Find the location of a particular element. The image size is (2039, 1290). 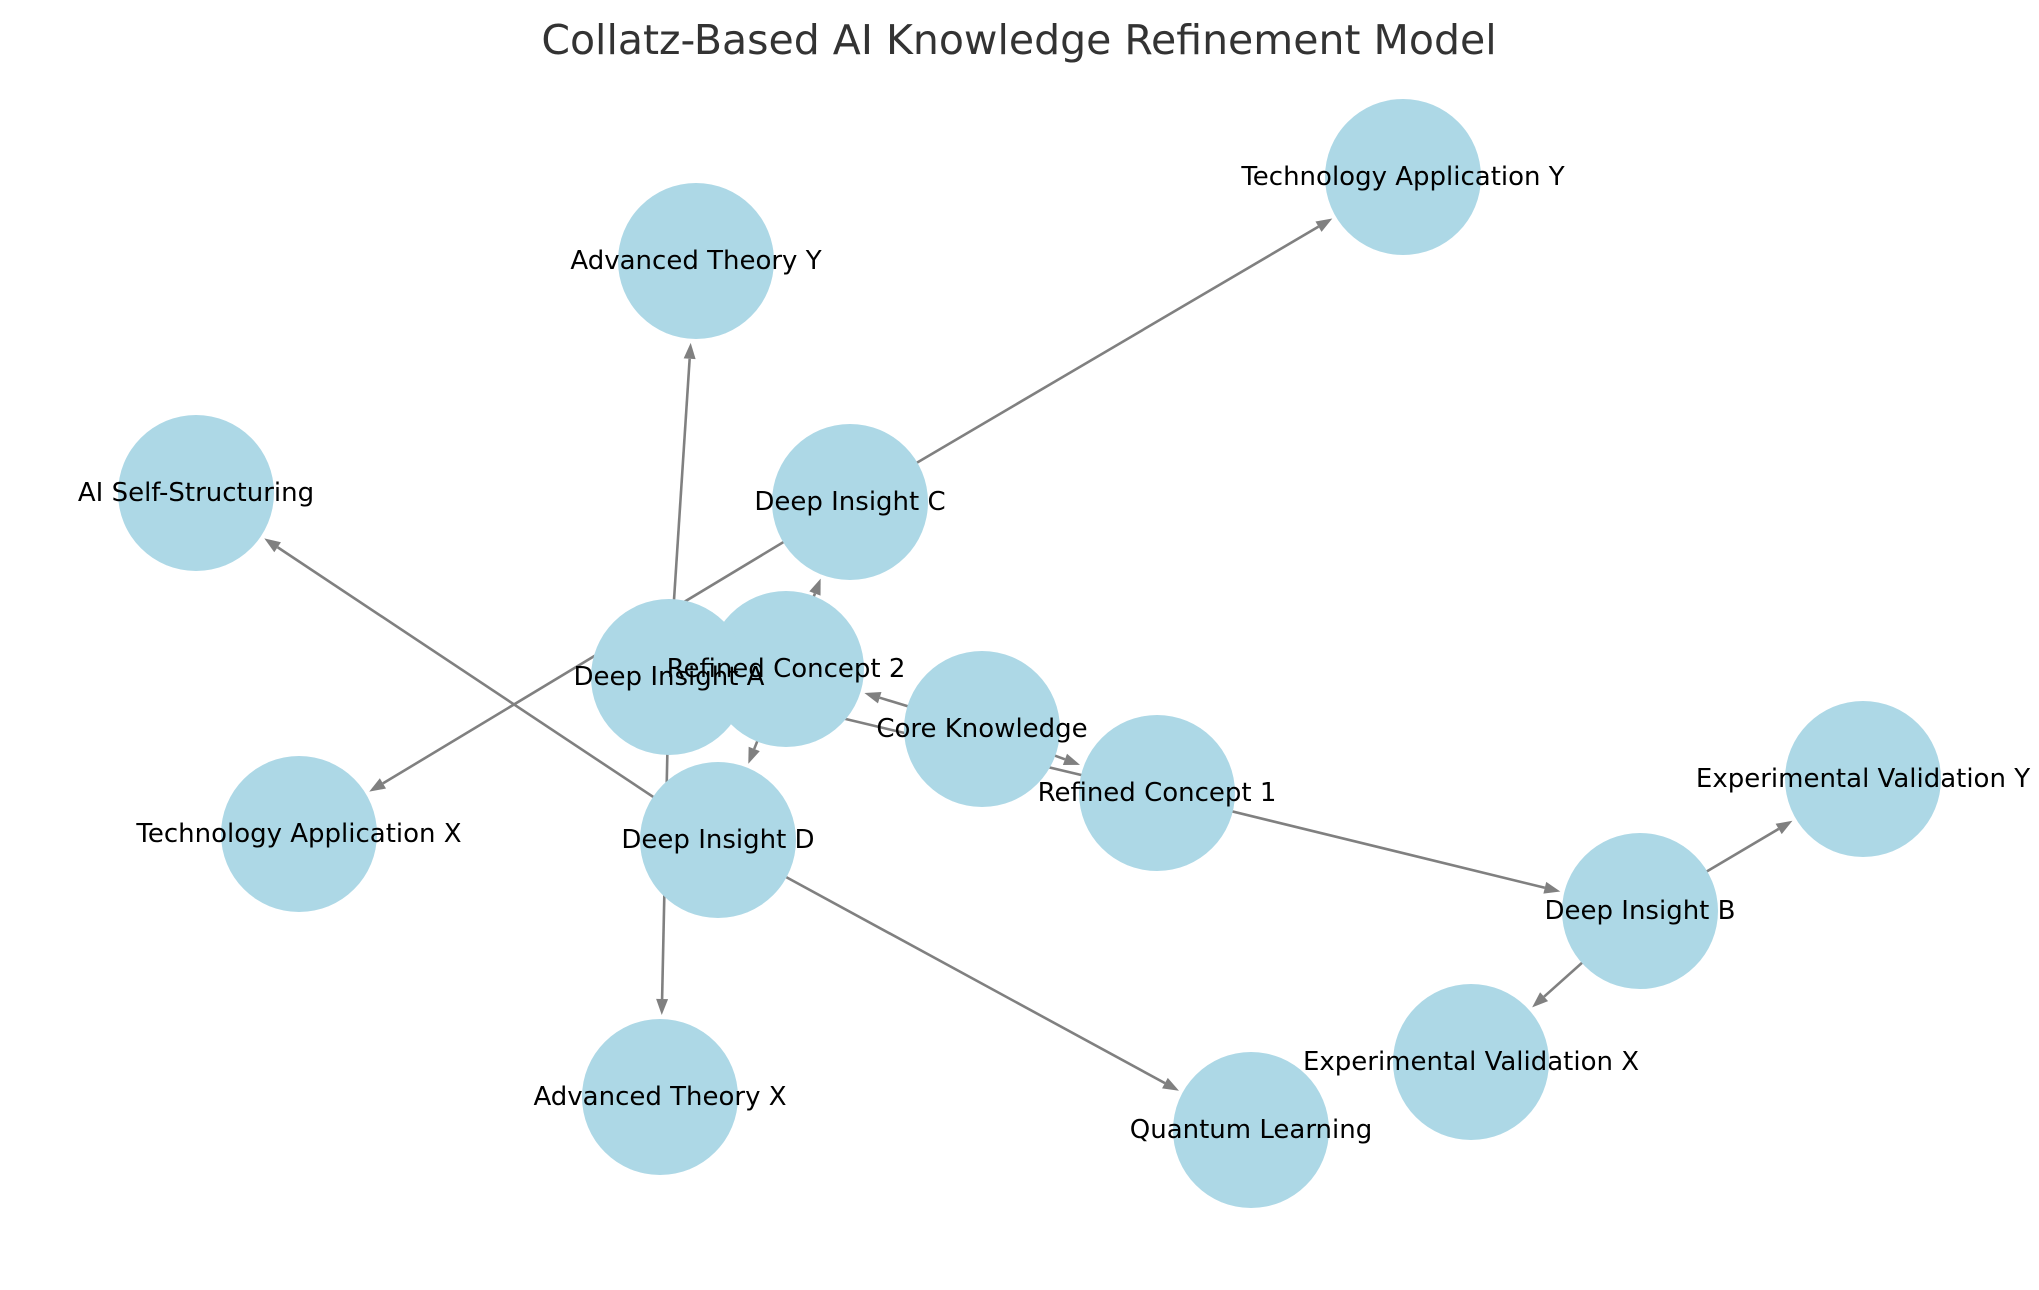

node-label-advanced-theory-x: Advanced Theory X is located at coordinates (659, 1097).